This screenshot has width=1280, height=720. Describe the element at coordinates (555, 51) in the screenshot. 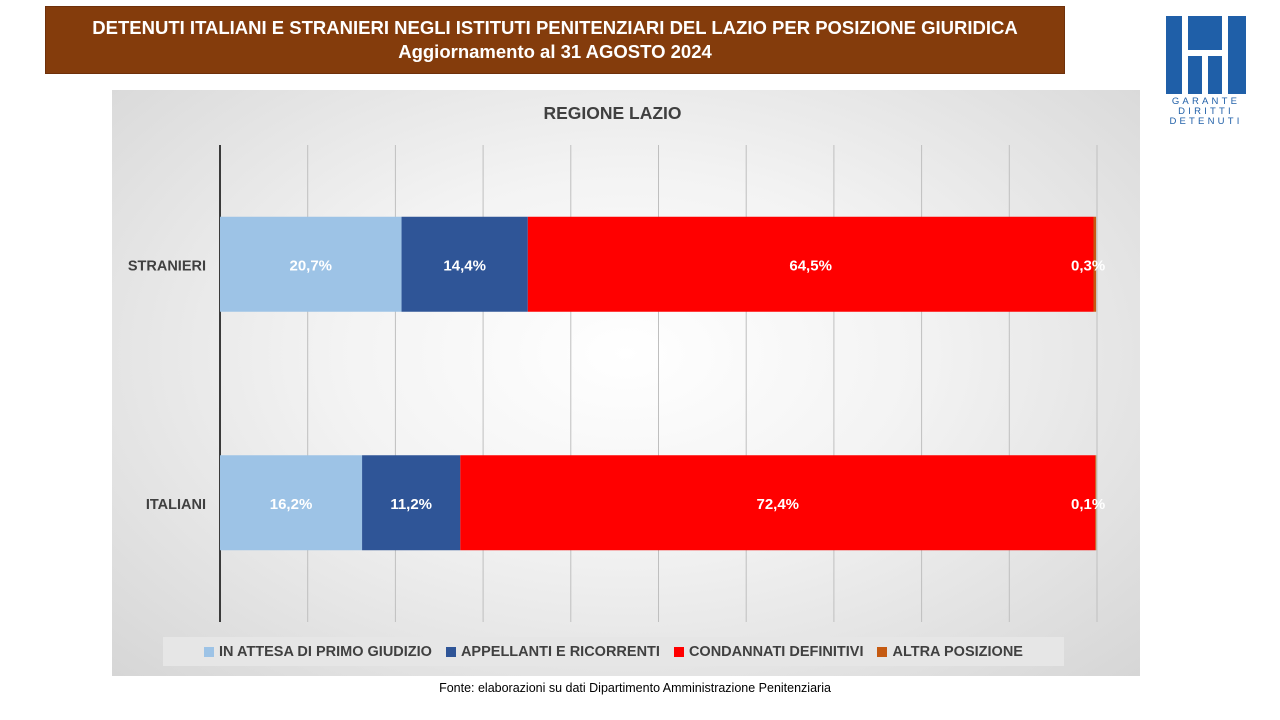

I see `page-subtitle: Aggiornamento al 31 AGOSTO 2024` at that location.